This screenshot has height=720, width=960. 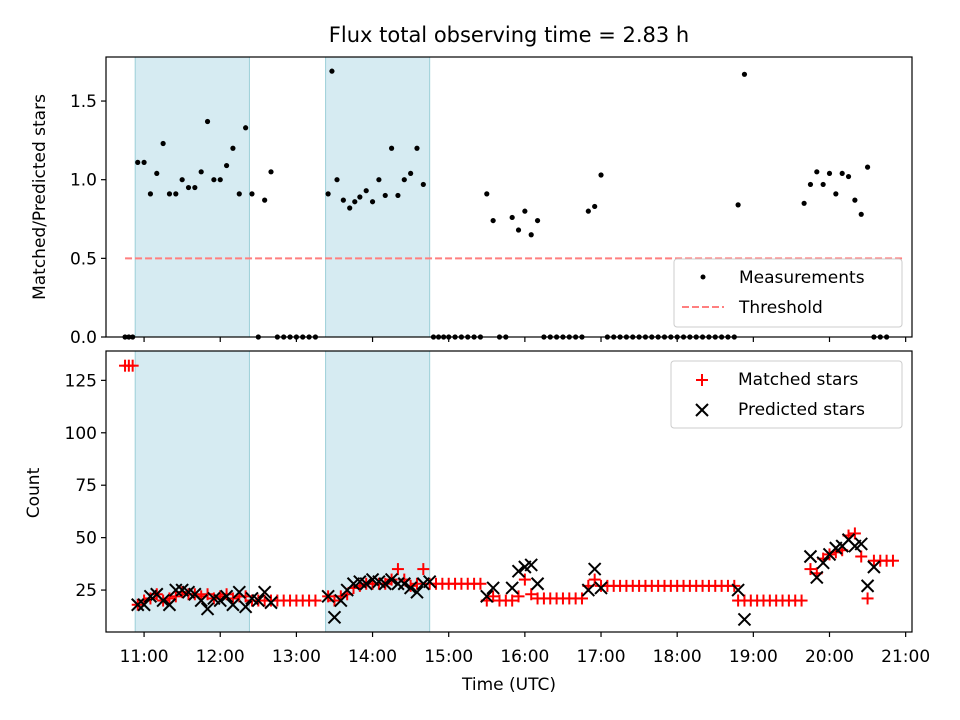 I want to click on legend-predicted-label: Predicted stars, so click(x=801, y=410).